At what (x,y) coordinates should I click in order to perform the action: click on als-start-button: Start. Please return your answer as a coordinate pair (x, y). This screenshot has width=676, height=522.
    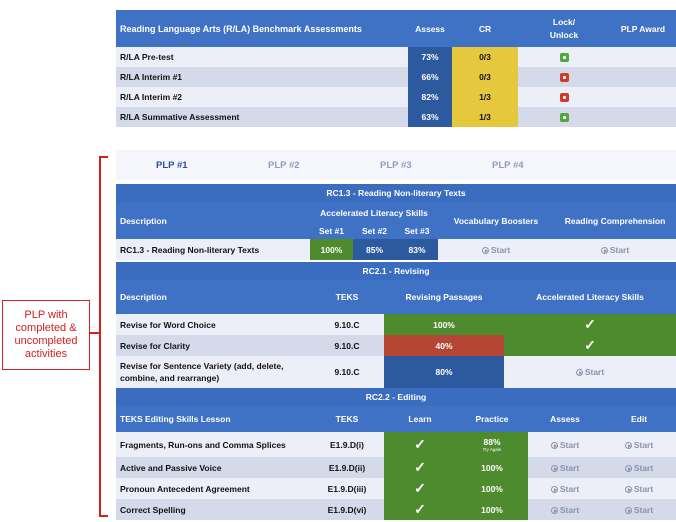
    Looking at the image, I should click on (590, 372).